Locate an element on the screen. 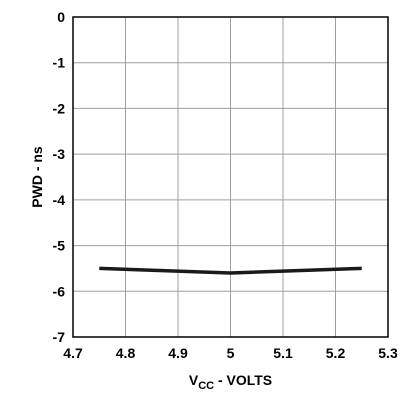 Image resolution: width=403 pixels, height=398 pixels. series-layer is located at coordinates (230, 270).